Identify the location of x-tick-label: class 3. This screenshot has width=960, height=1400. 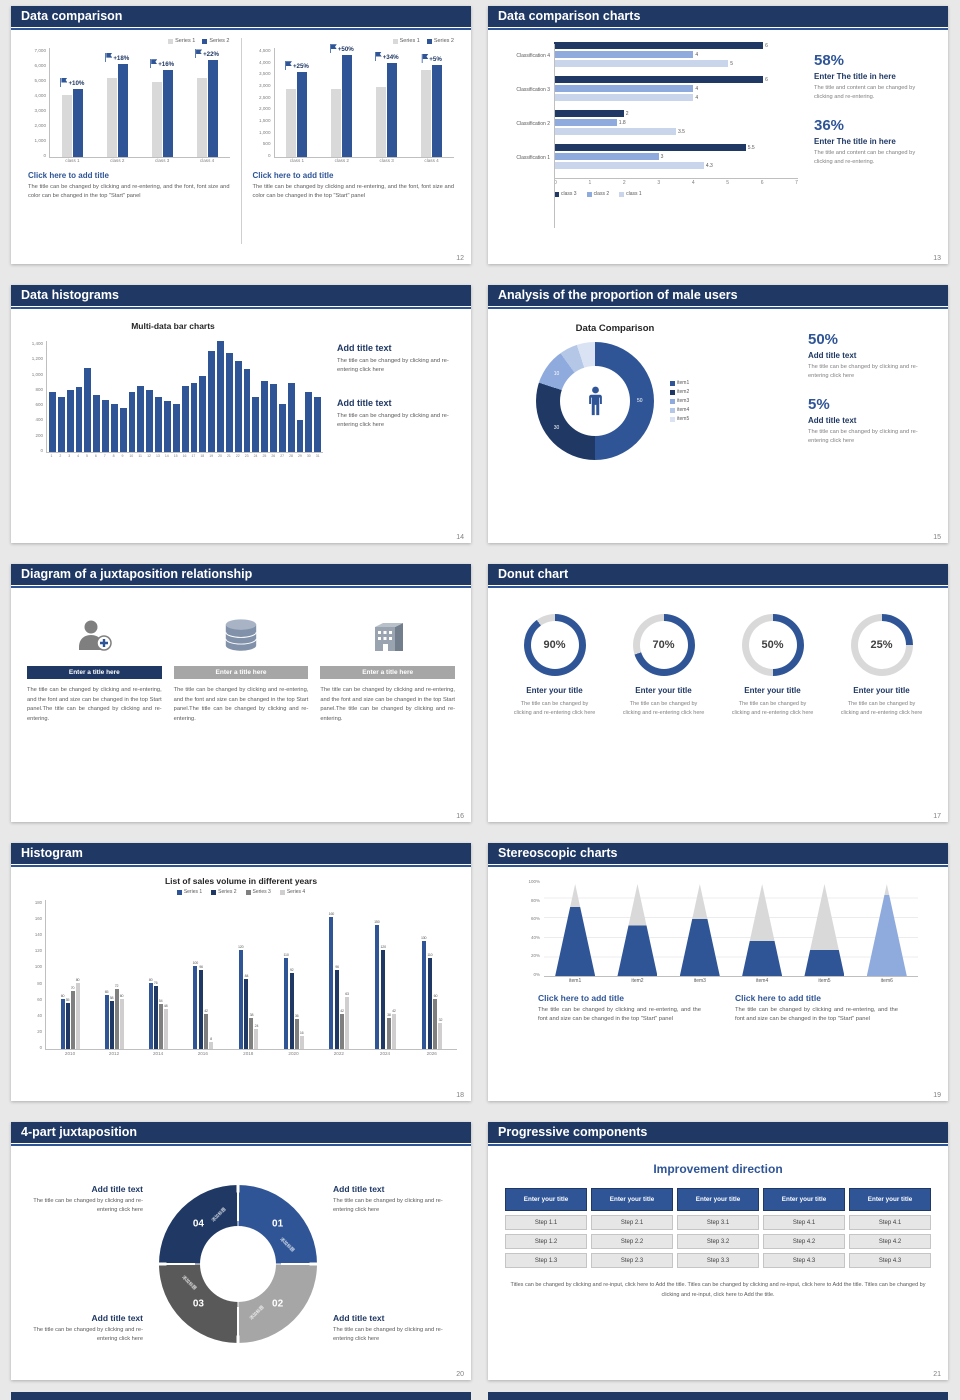
(162, 160).